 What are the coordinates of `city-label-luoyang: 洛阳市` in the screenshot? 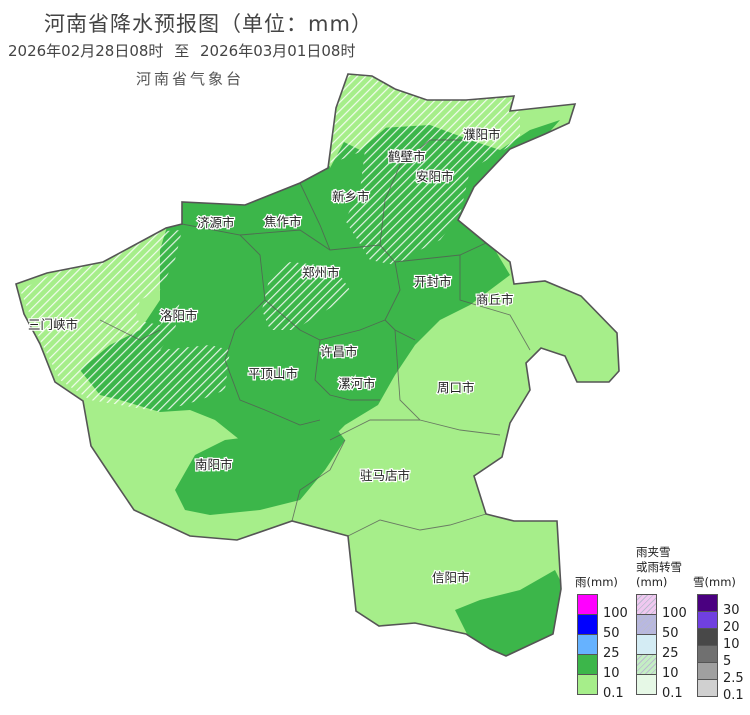 It's located at (179, 315).